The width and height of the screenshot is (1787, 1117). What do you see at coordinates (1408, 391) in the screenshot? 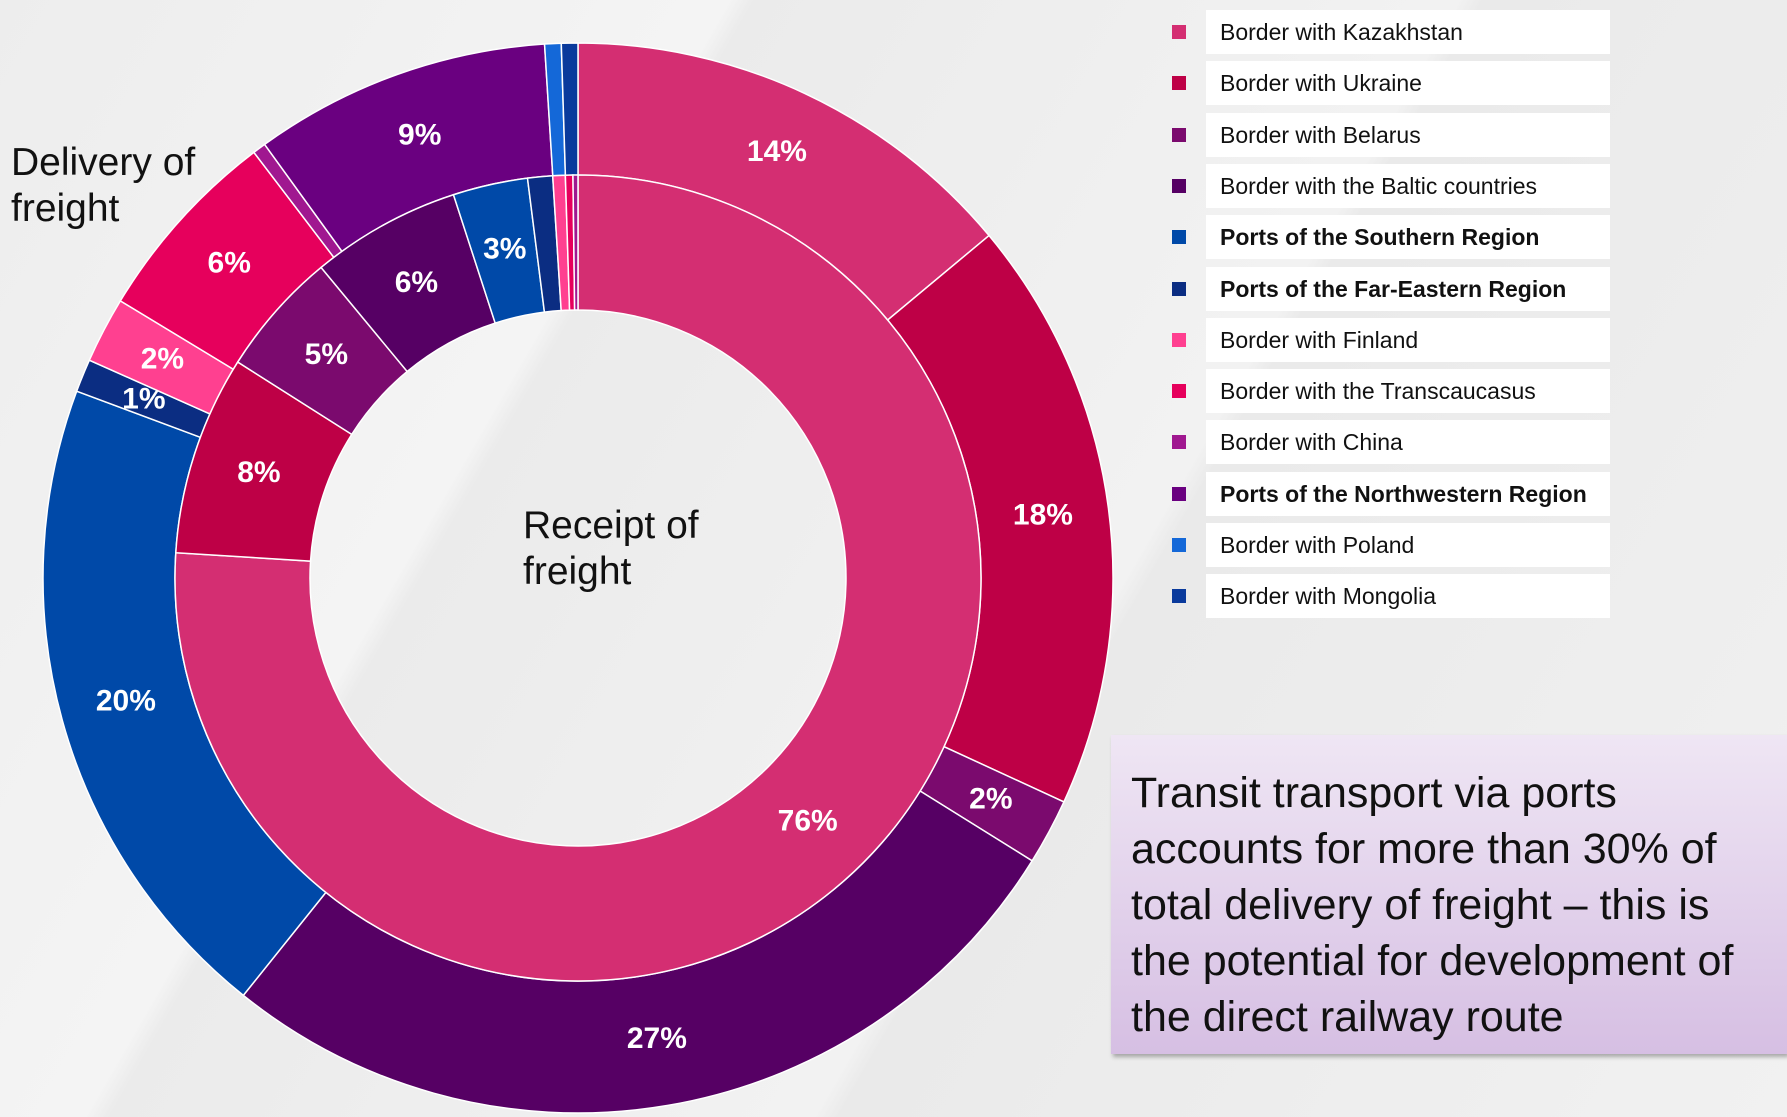
I see `legend-label: Border with the Transcaucasus` at bounding box center [1408, 391].